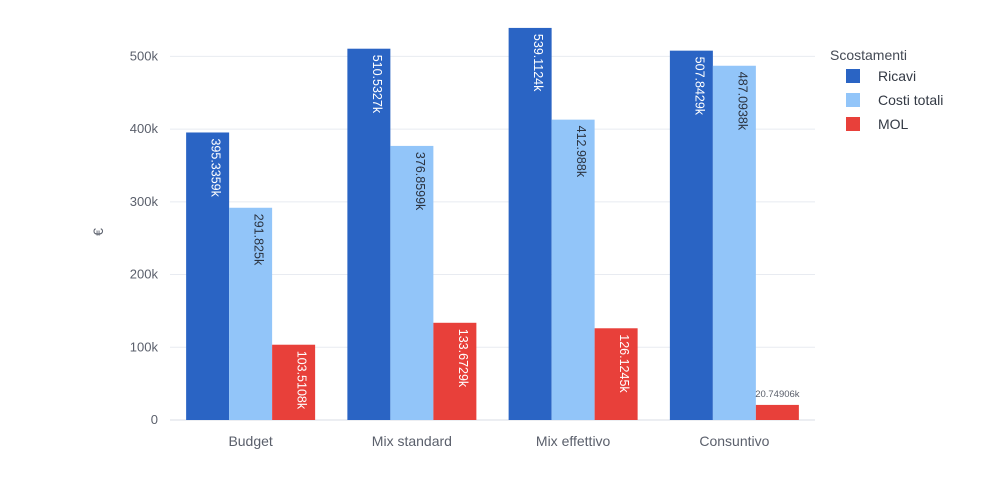 The image size is (1000, 501). I want to click on bar-data-label: 412.988k, so click(581, 152).